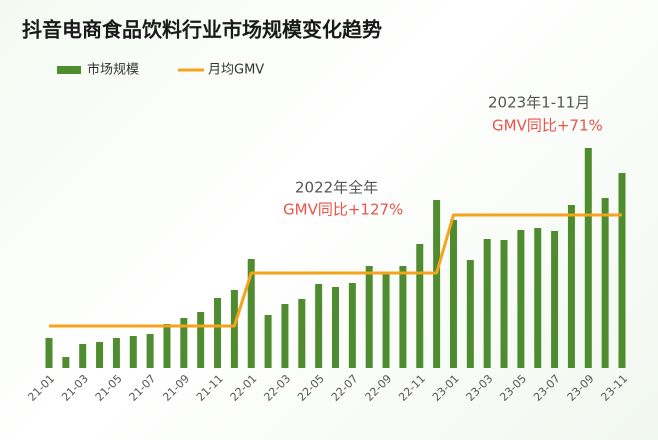 The image size is (658, 440). What do you see at coordinates (513, 388) in the screenshot?
I see `x-tick-label: 23-05` at bounding box center [513, 388].